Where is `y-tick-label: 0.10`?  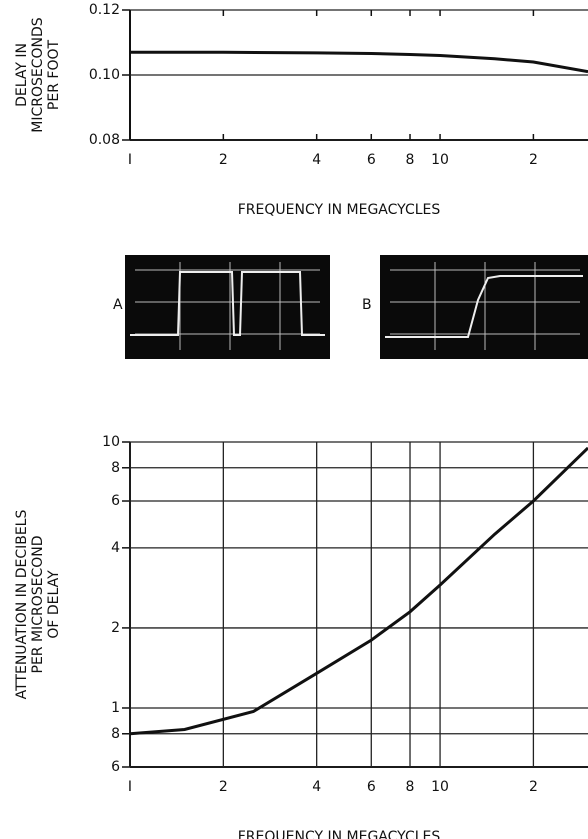 y-tick-label: 0.10 is located at coordinates (104, 75).